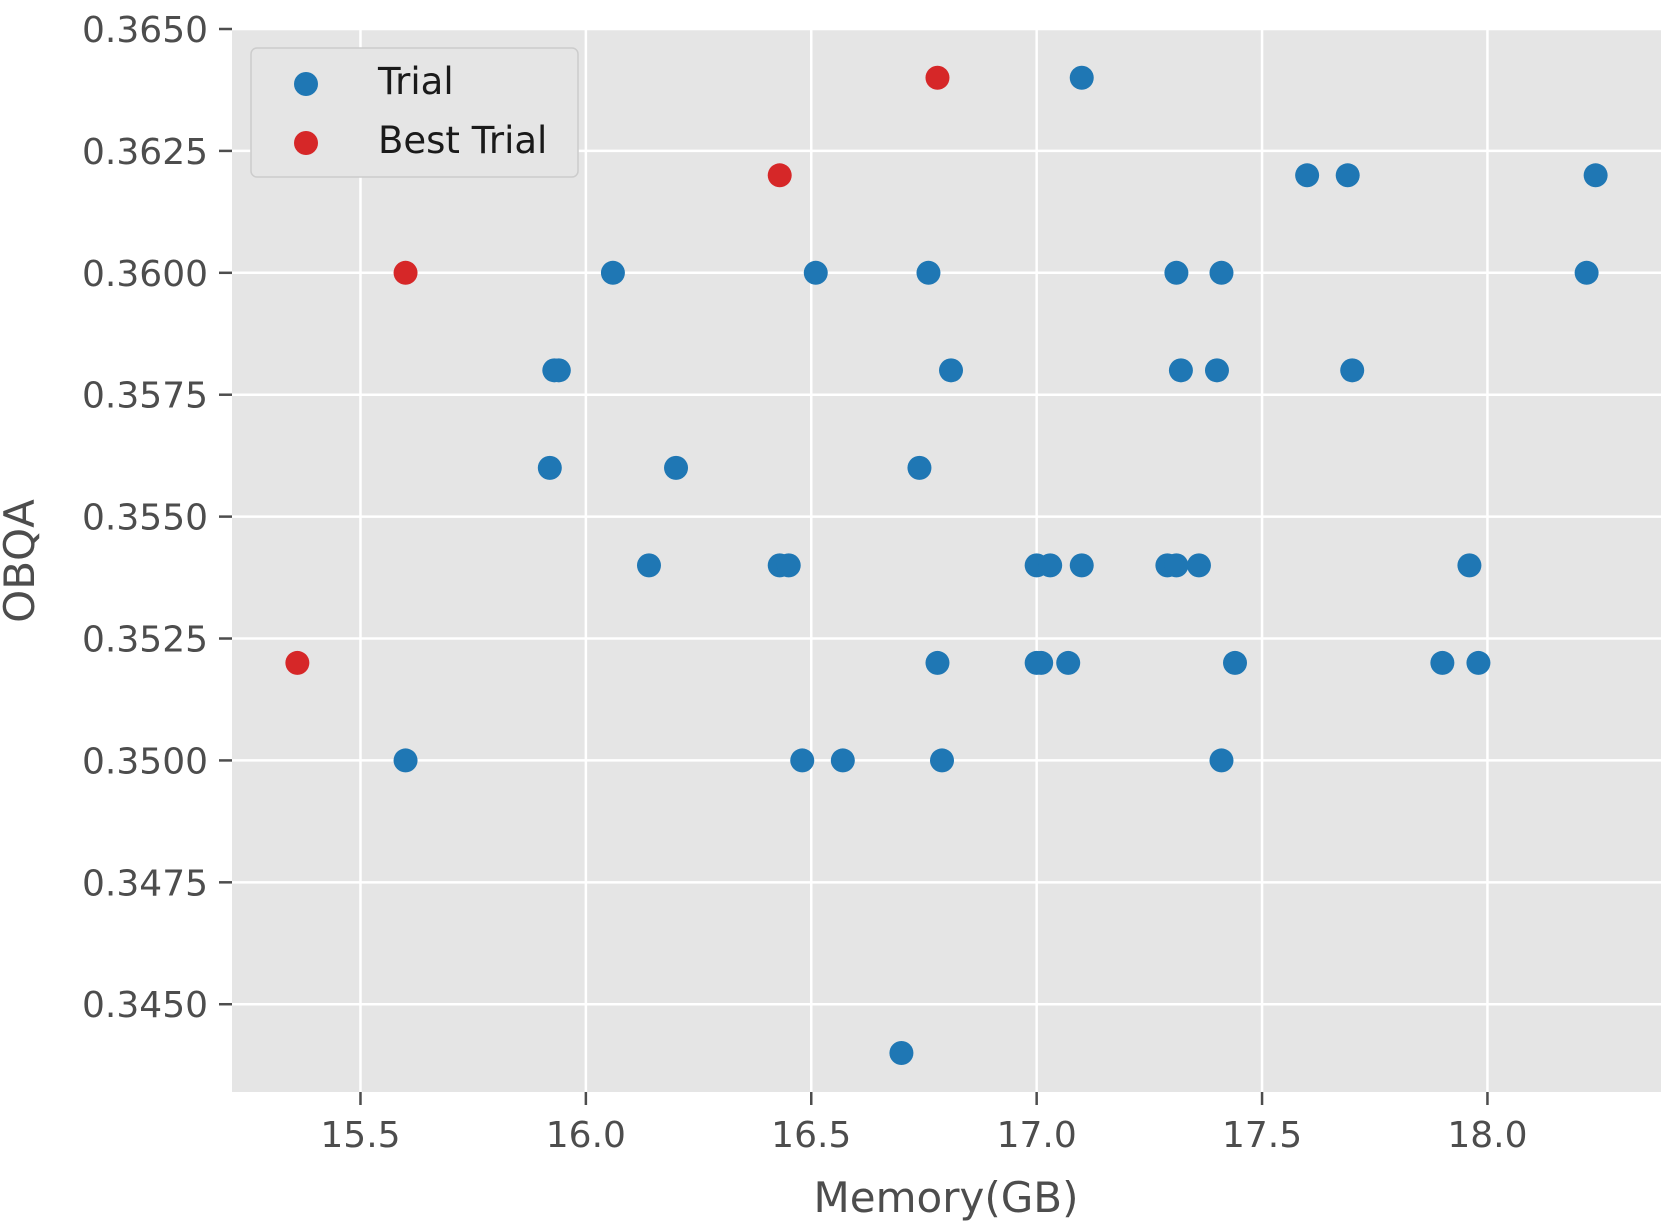 Image resolution: width=1661 pixels, height=1226 pixels. I want to click on y-tick-label: 0.3650, so click(145, 30).